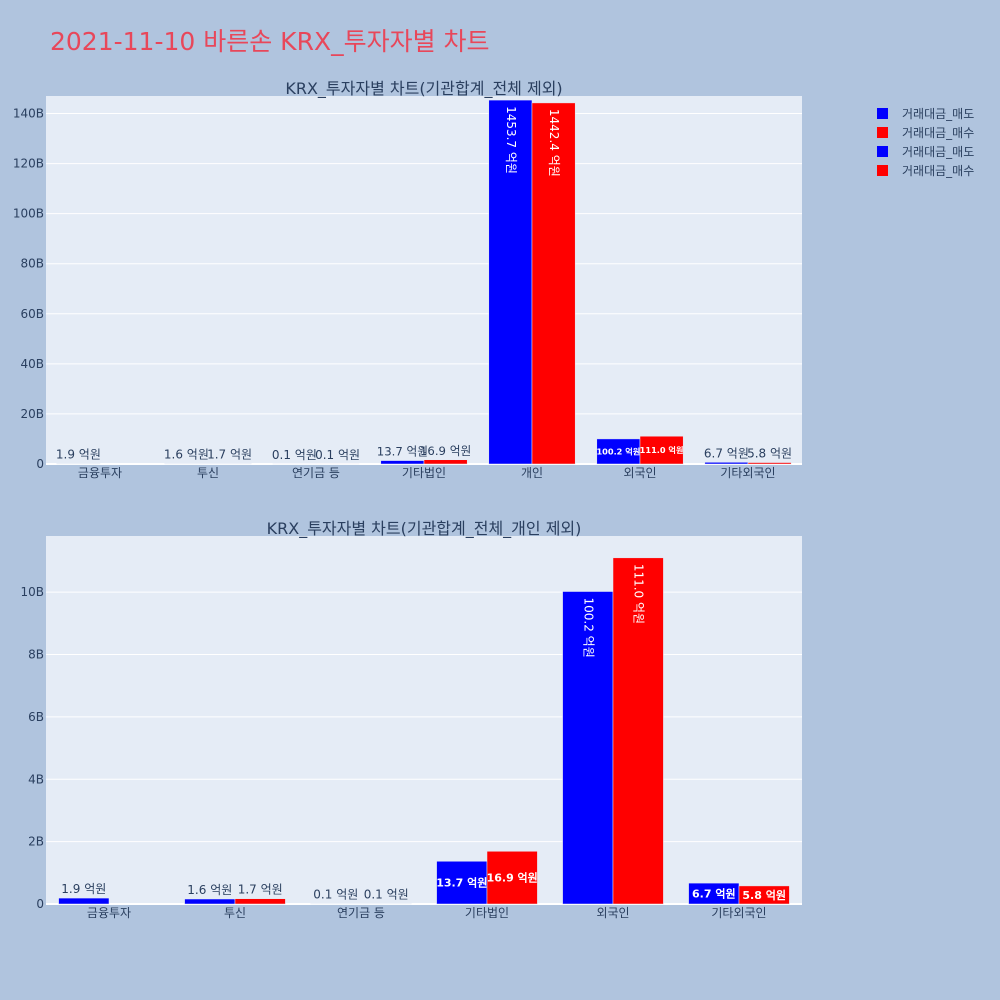  Describe the element at coordinates (511, 140) in the screenshot. I see `data-label: 1453.7 억원` at that location.